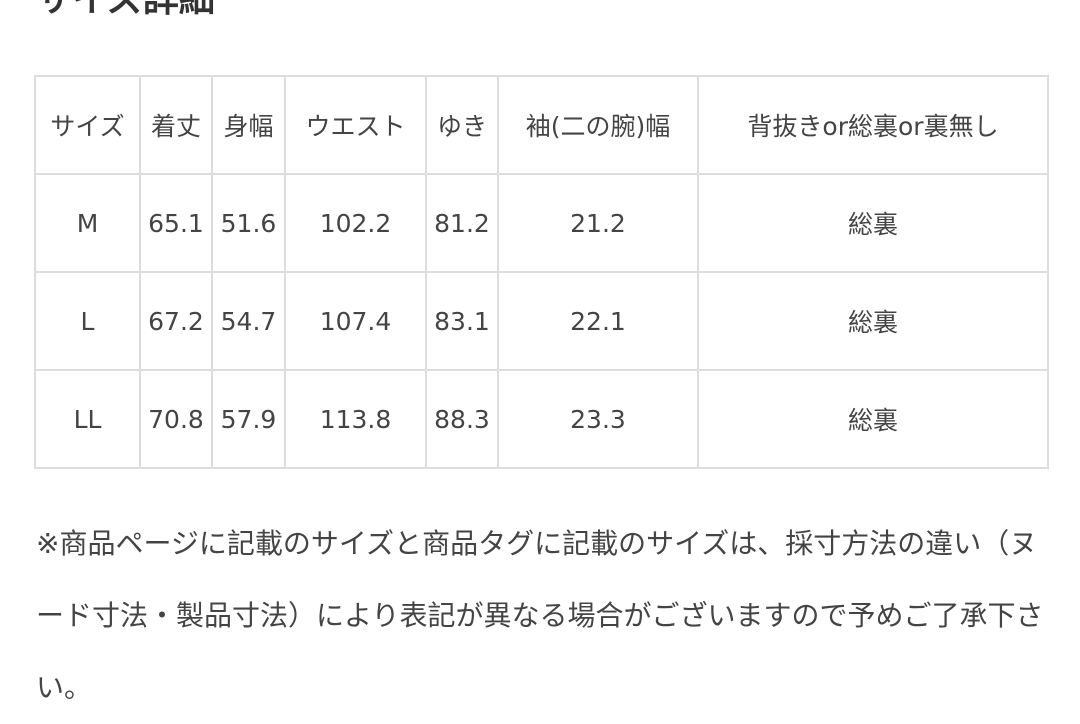 This screenshot has height=724, width=1080. What do you see at coordinates (87, 125) in the screenshot?
I see `header-cell: サイズ` at bounding box center [87, 125].